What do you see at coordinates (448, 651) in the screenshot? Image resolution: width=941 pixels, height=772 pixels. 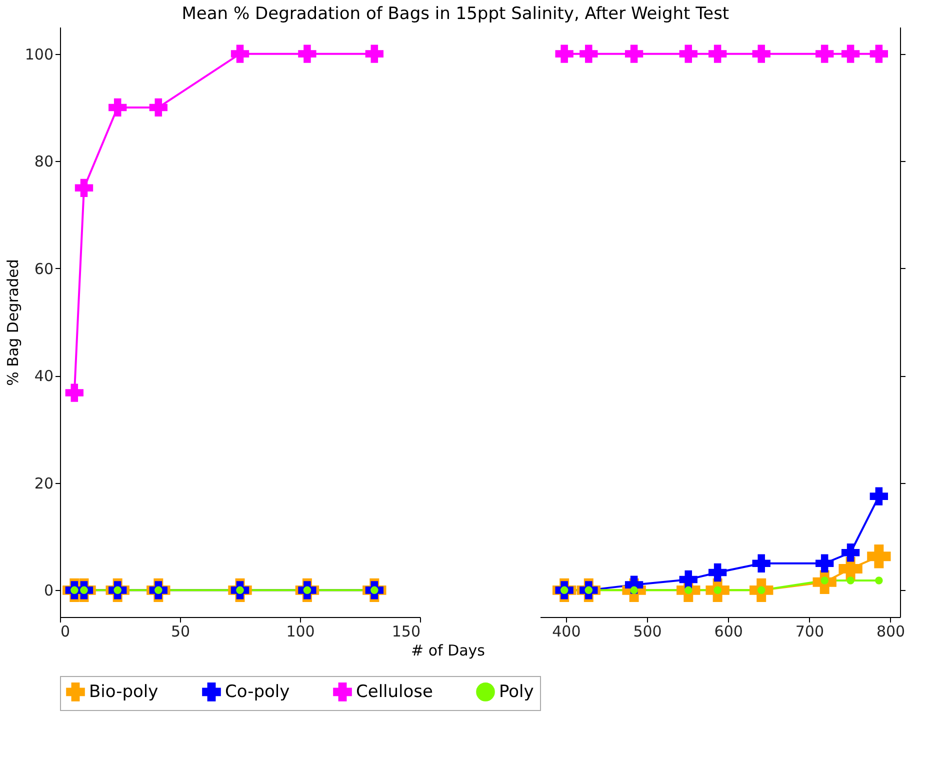 I see `x-axis-title: # of Days` at bounding box center [448, 651].